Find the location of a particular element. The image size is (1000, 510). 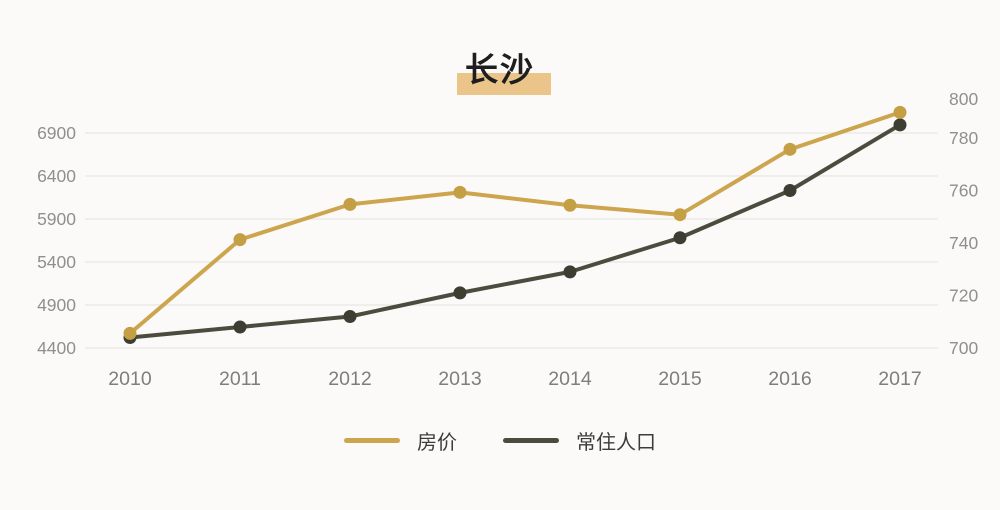

legend-label-population: 常住人口 is located at coordinates (616, 443).